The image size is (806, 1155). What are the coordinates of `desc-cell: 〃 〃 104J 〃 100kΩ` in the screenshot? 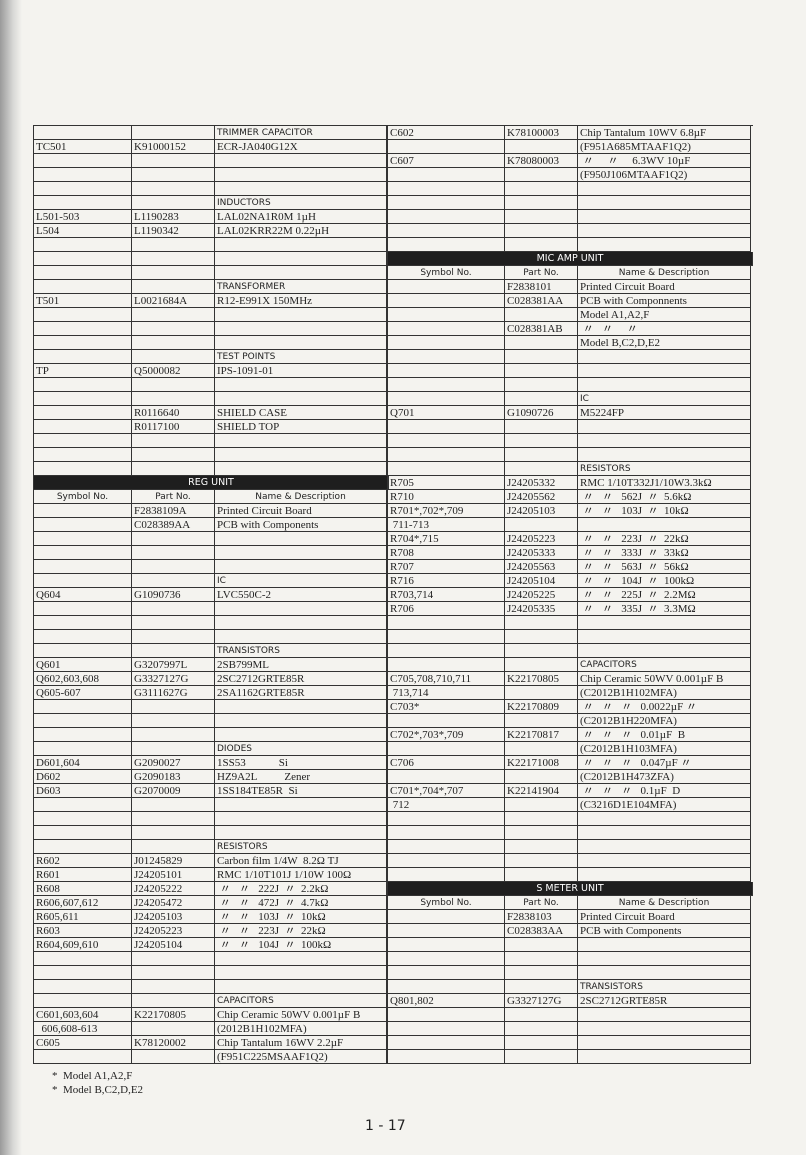 It's located at (301, 945).